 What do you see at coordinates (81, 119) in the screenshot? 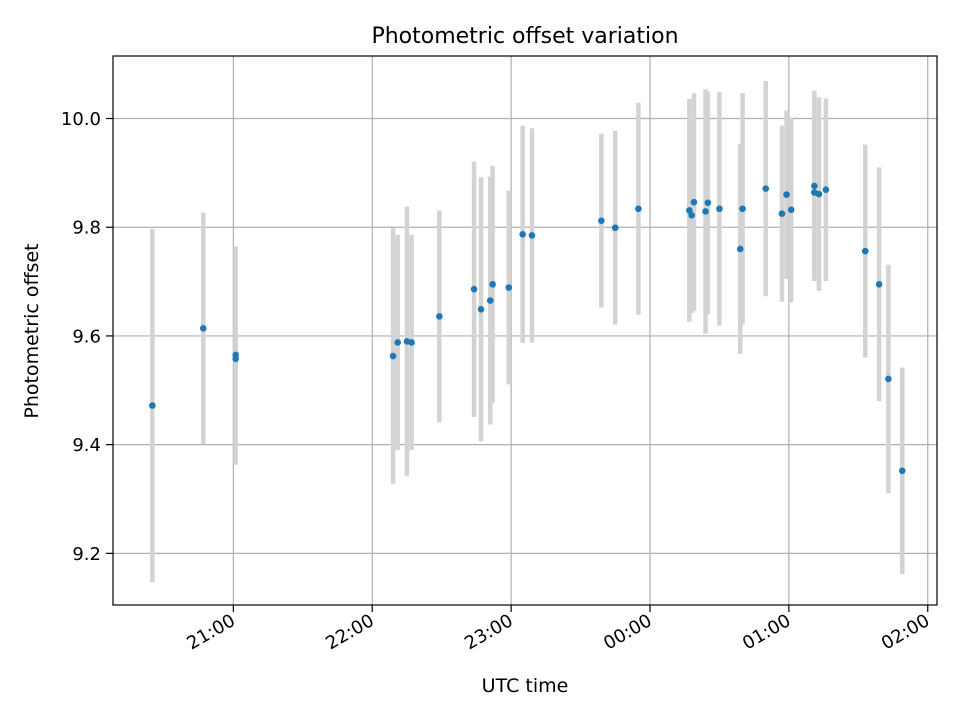
I see `y-tick-label: 10.0` at bounding box center [81, 119].